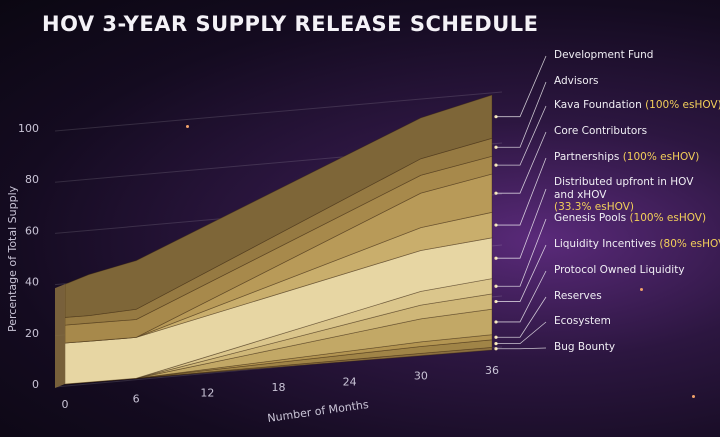 The image size is (720, 437). I want to click on legend-connectors, so click(520, 203).